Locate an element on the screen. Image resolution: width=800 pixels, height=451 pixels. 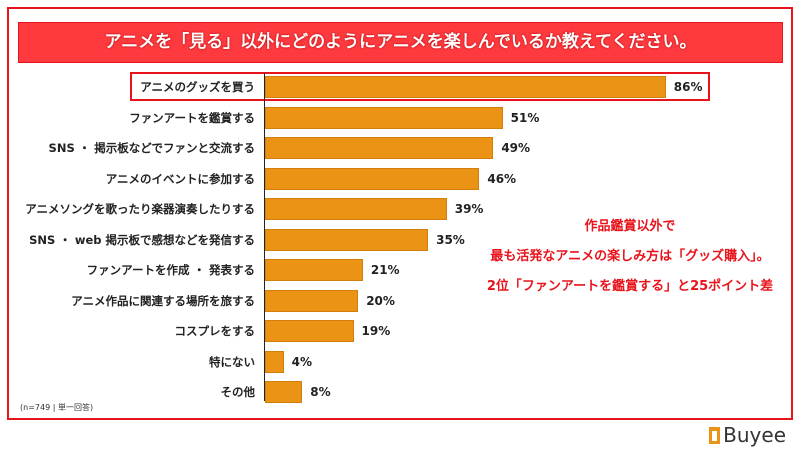
brand-name: Buyee is located at coordinates (754, 435).